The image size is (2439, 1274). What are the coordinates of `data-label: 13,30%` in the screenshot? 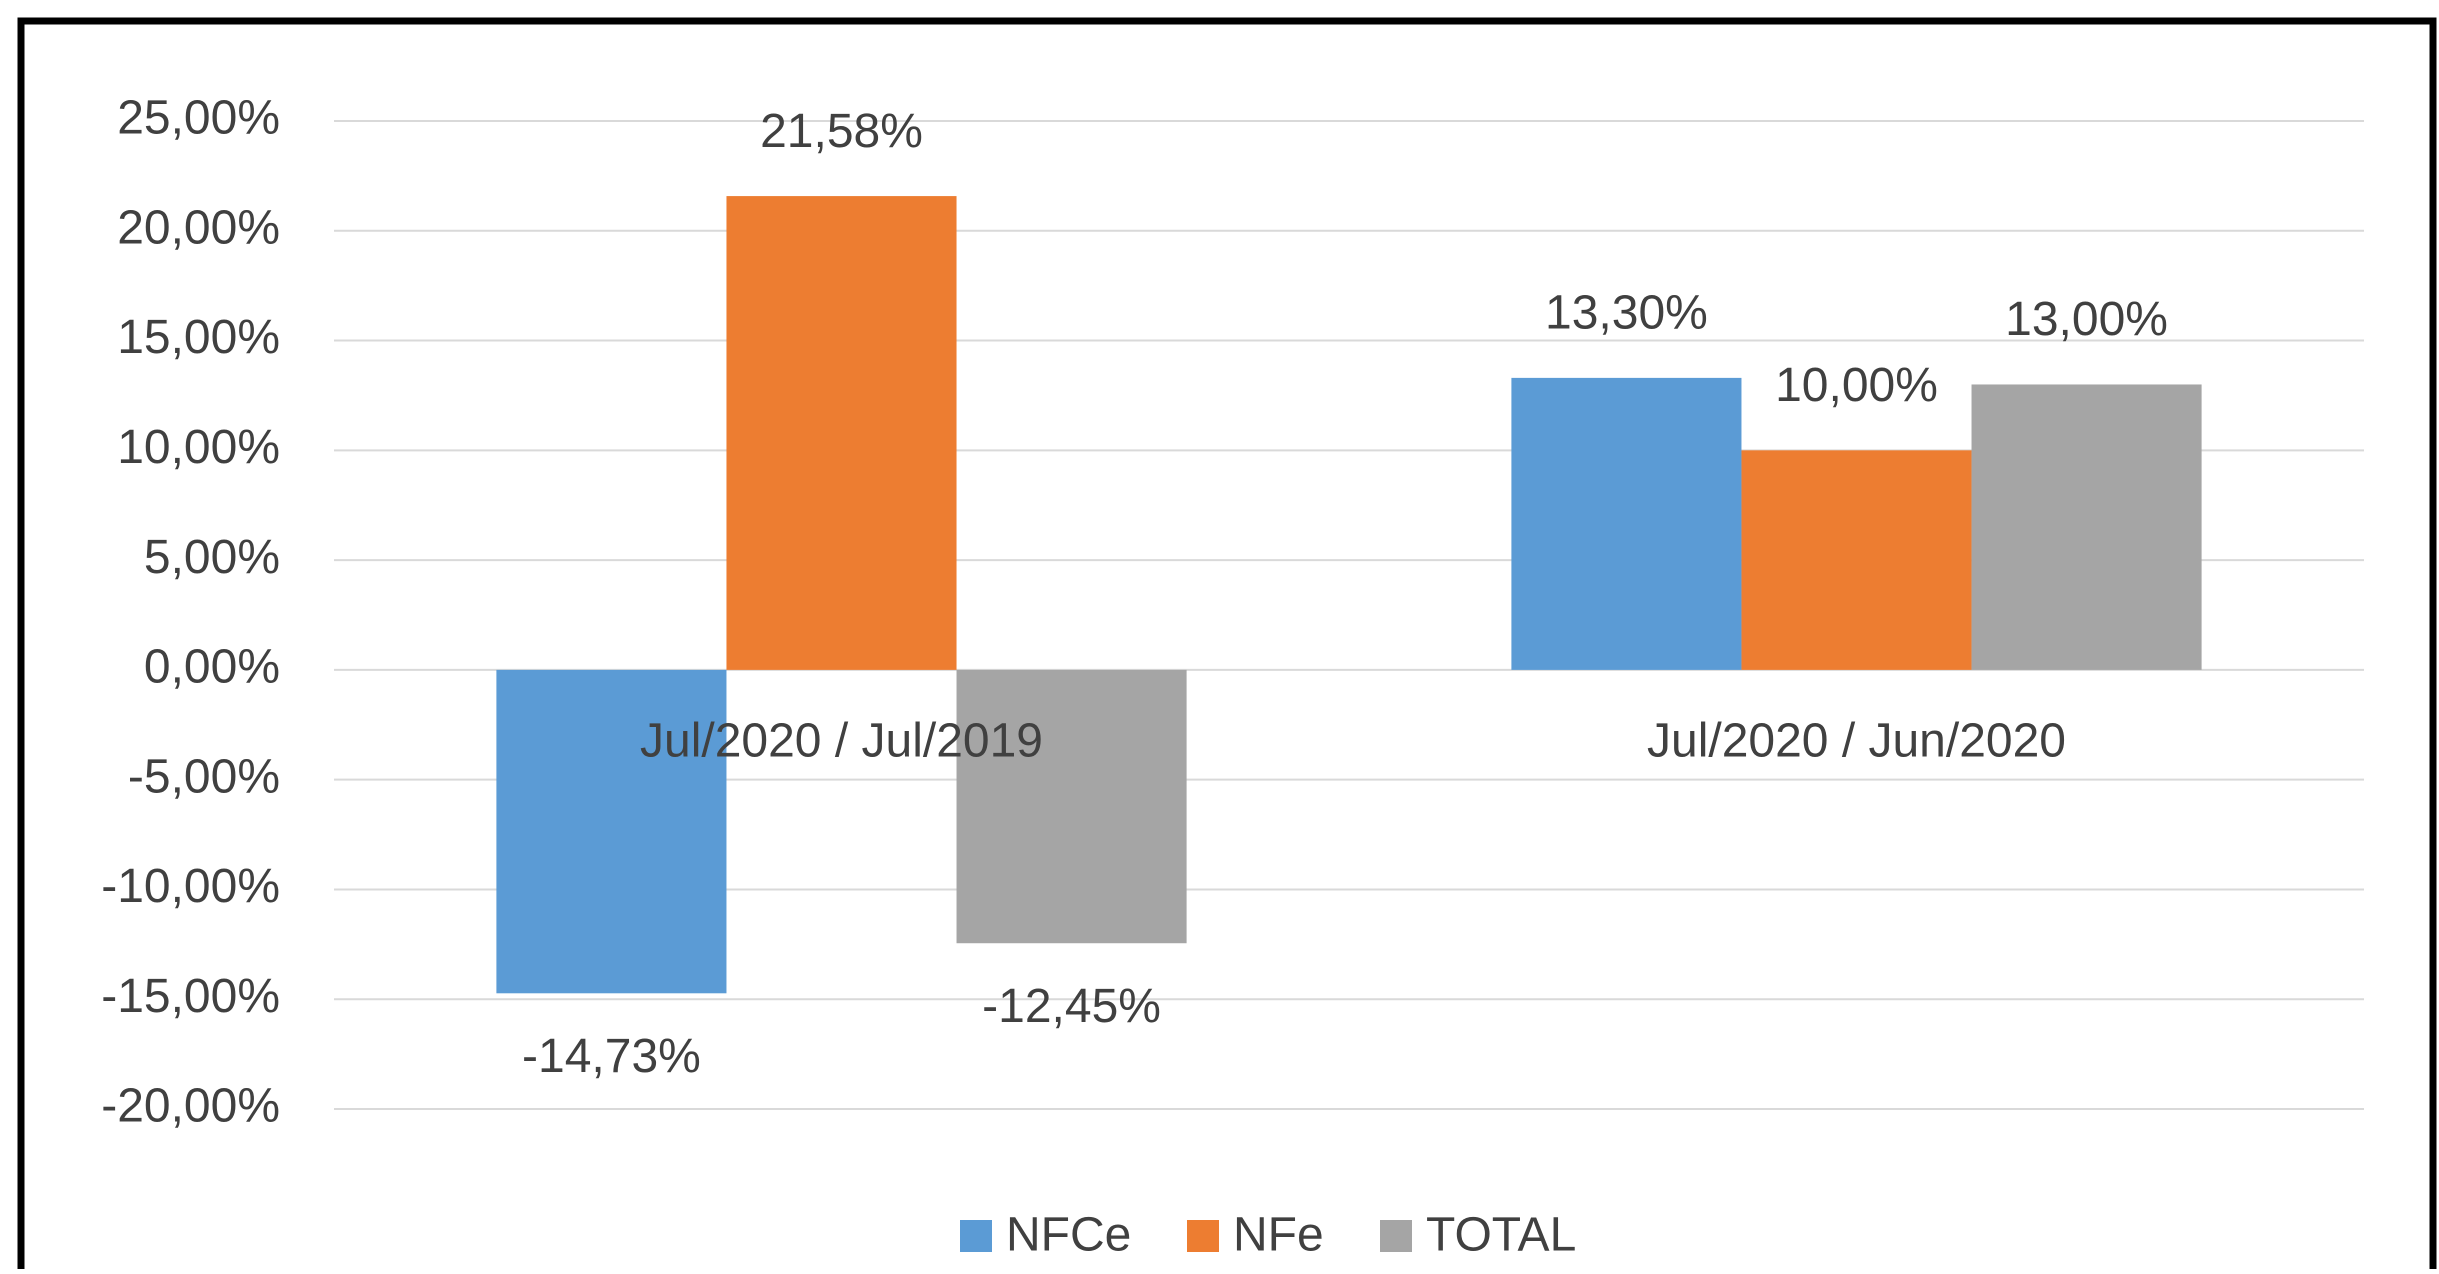 It's located at (1626, 313).